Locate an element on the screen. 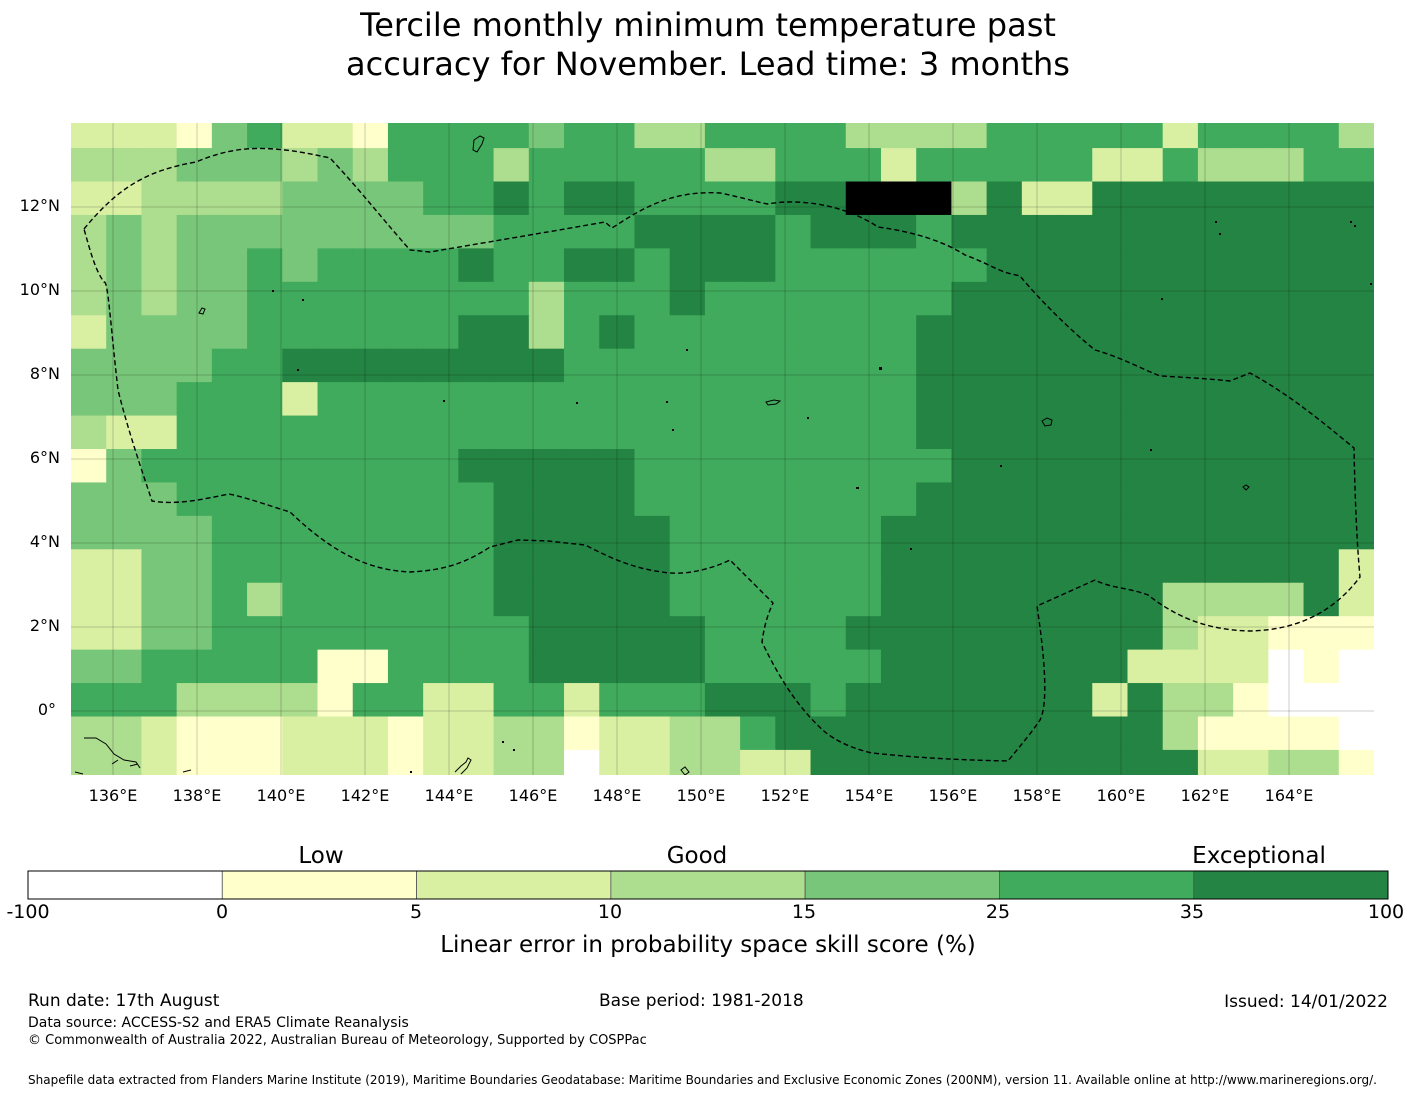 Image resolution: width=1416 pixels, height=1095 pixels. lat-label: 0° is located at coordinates (46, 709).